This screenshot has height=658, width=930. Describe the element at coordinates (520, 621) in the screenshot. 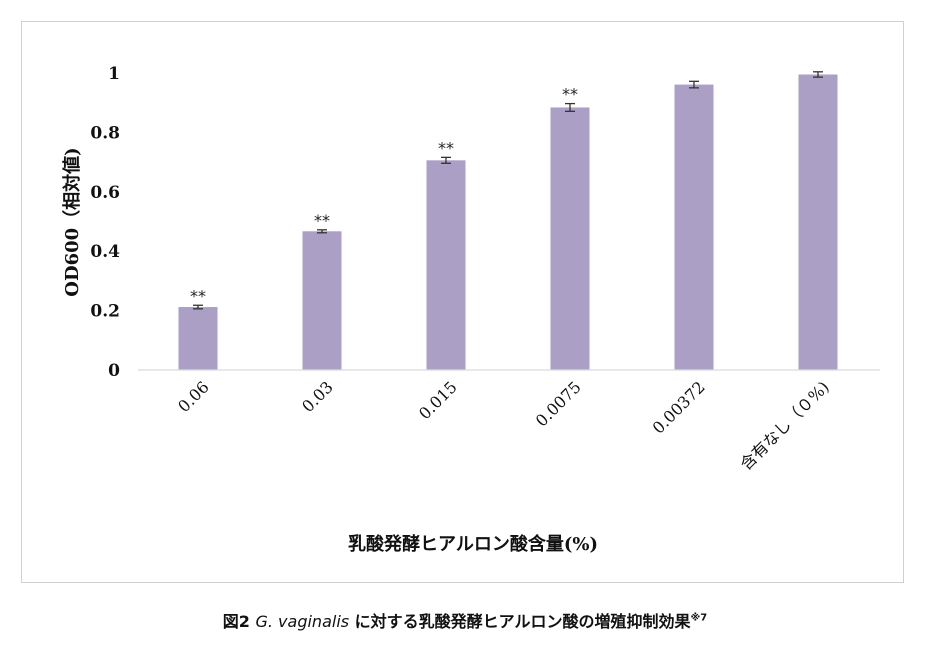

I see `caption-text: に対する乳酸発酵ヒアルロン酸の増殖抑制効果` at that location.